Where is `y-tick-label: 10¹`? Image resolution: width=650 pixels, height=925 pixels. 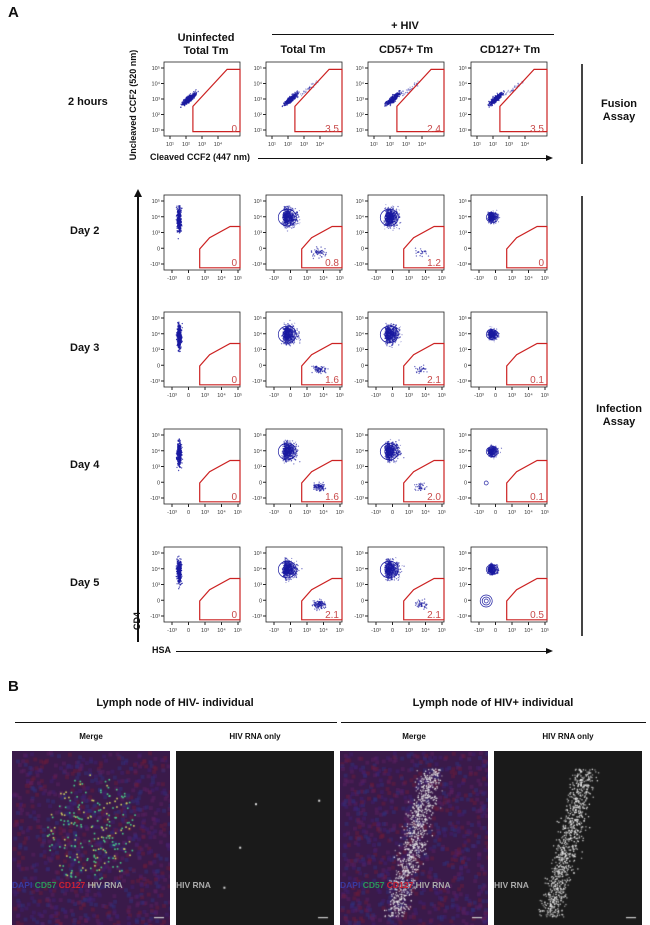 y-tick-label: 10¹ is located at coordinates (156, 131).